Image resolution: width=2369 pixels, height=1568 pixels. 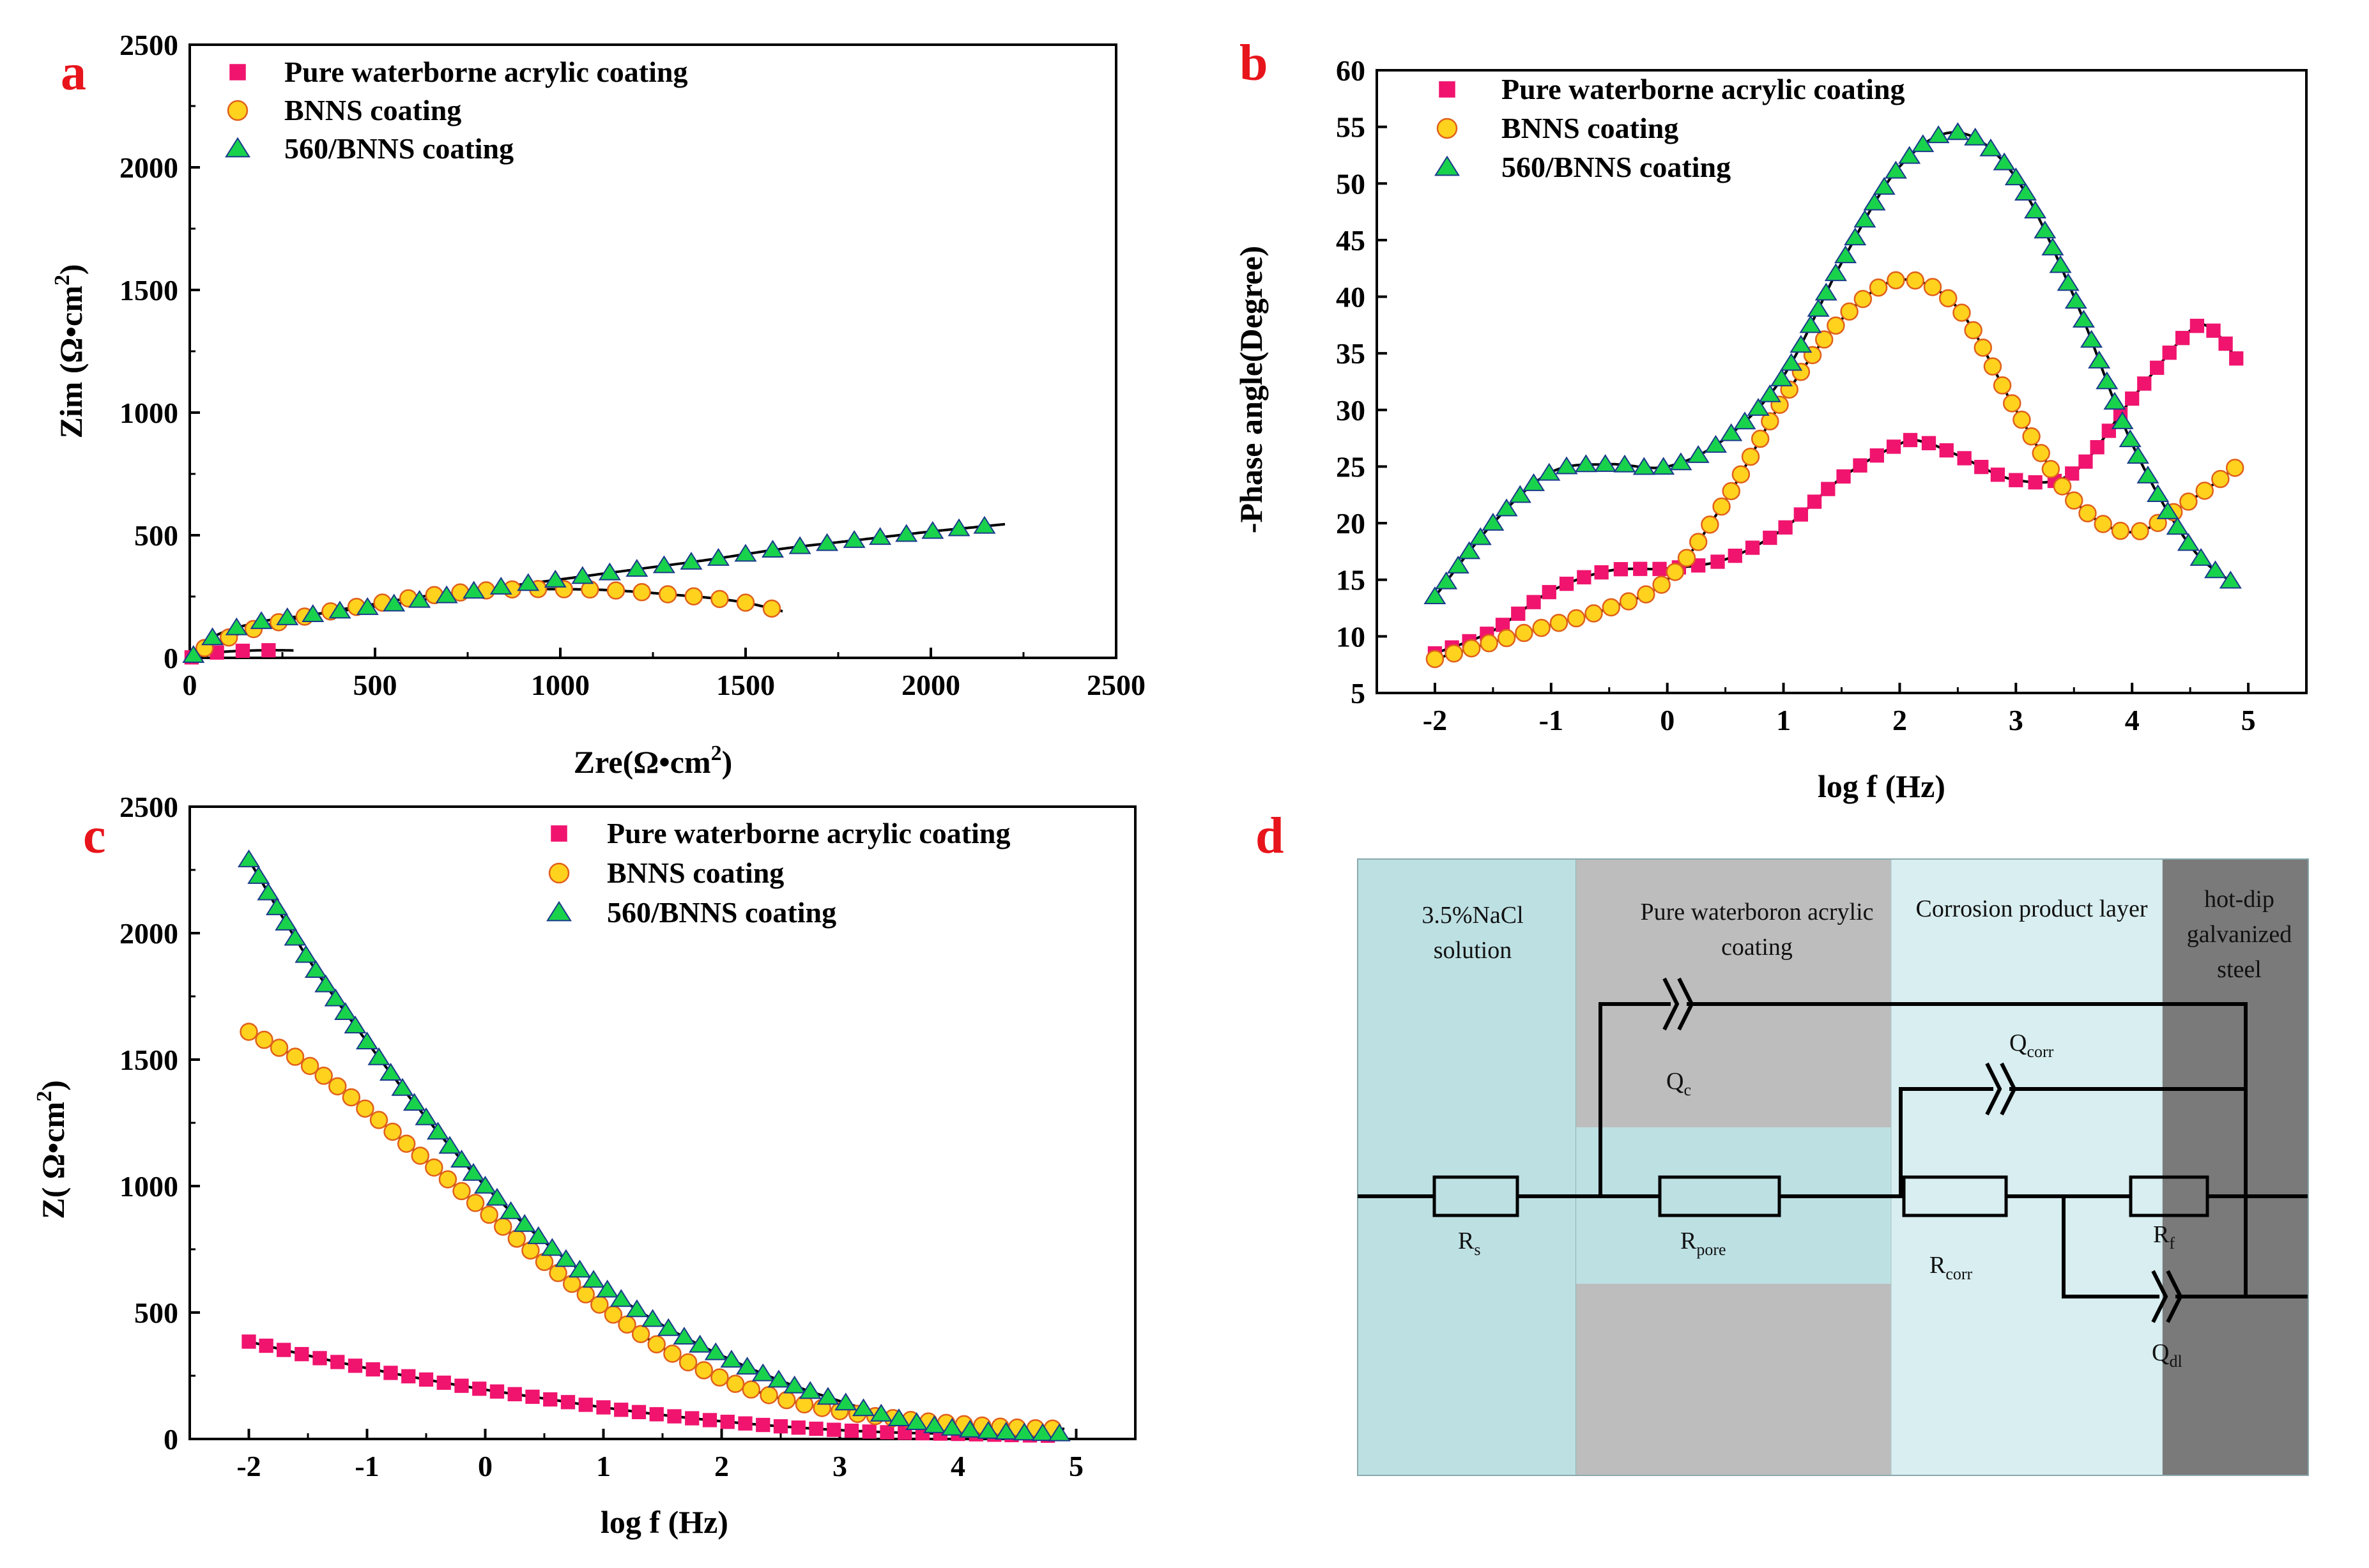 What do you see at coordinates (839, 1466) in the screenshot?
I see `x-tick-label: 3` at bounding box center [839, 1466].